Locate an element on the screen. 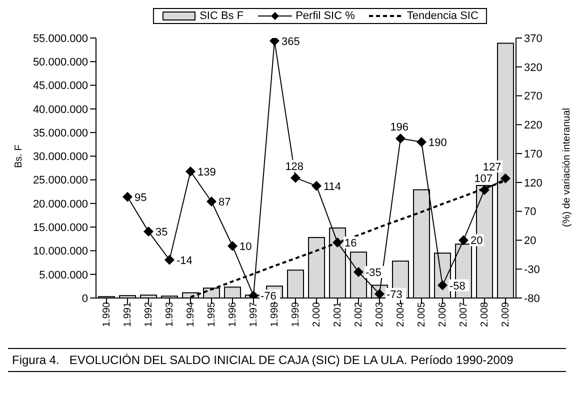  y2-axis-title: (%) de variación interanual is located at coordinates (567, 167).